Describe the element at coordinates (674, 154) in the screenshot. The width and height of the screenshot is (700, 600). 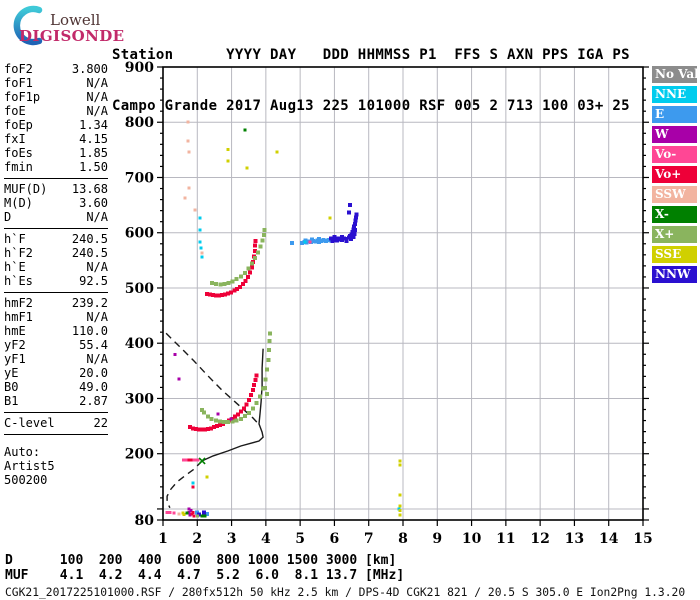
I see `legend-item-vo: Vo-` at that location.